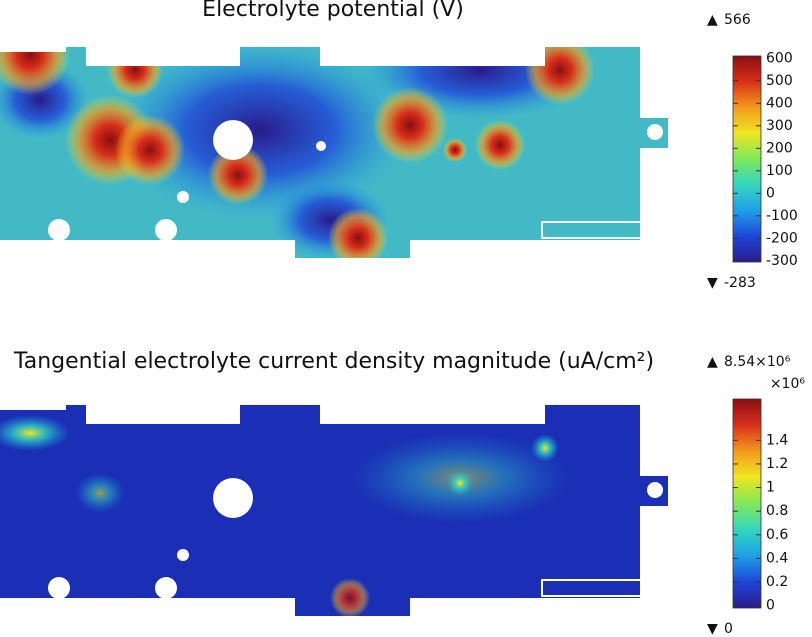  I want to click on colorbar-multiplier: ×10⁶, so click(788, 384).